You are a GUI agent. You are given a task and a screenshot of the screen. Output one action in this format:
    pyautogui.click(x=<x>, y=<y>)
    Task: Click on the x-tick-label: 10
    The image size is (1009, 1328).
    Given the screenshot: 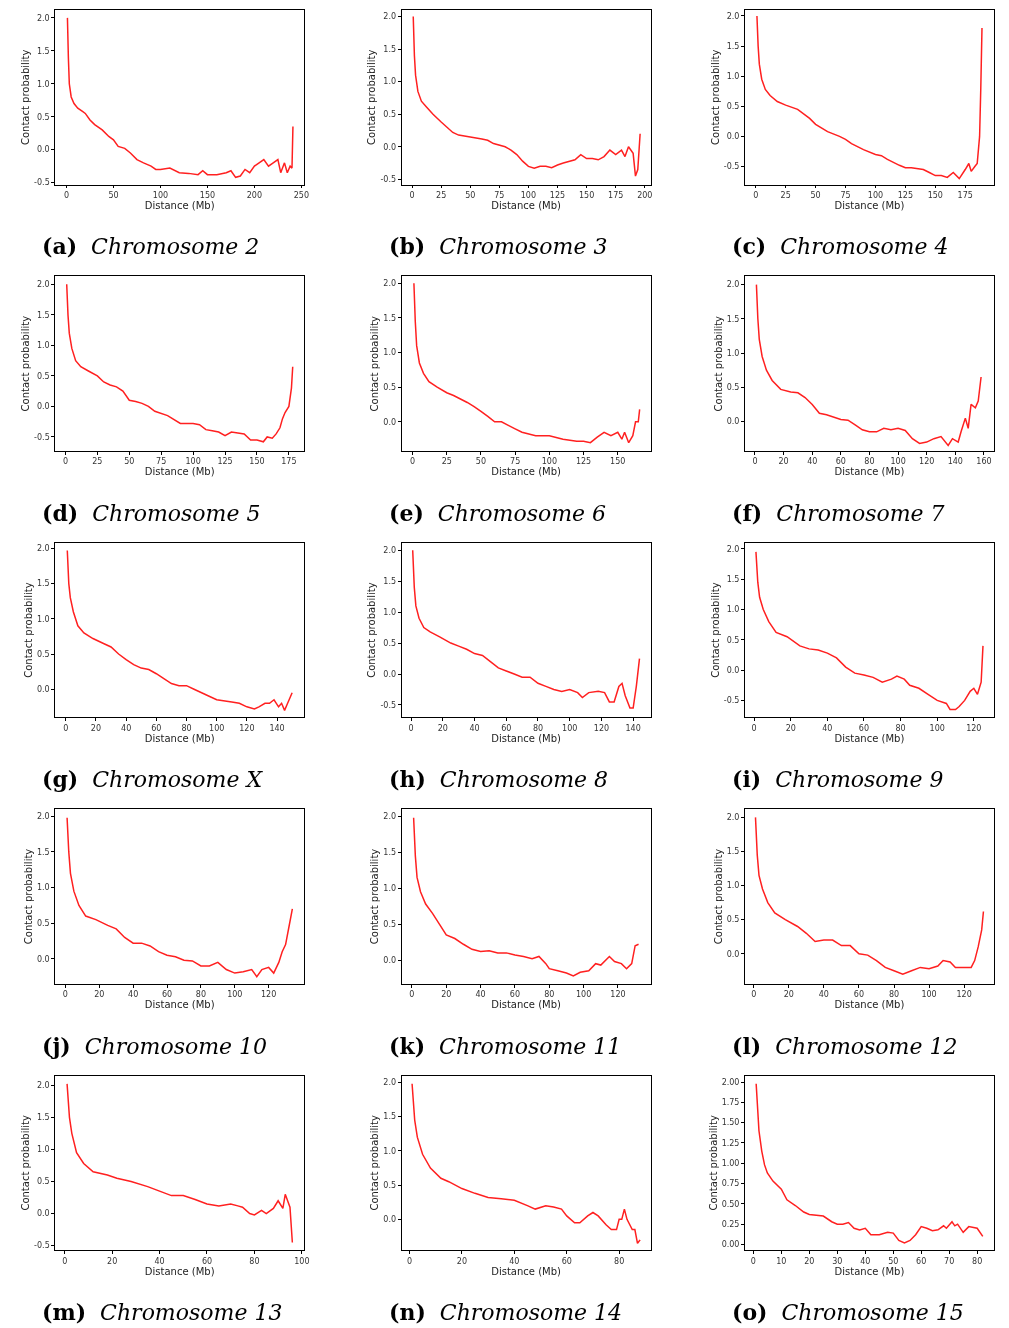 What is the action you would take?
    pyautogui.click(x=781, y=1261)
    